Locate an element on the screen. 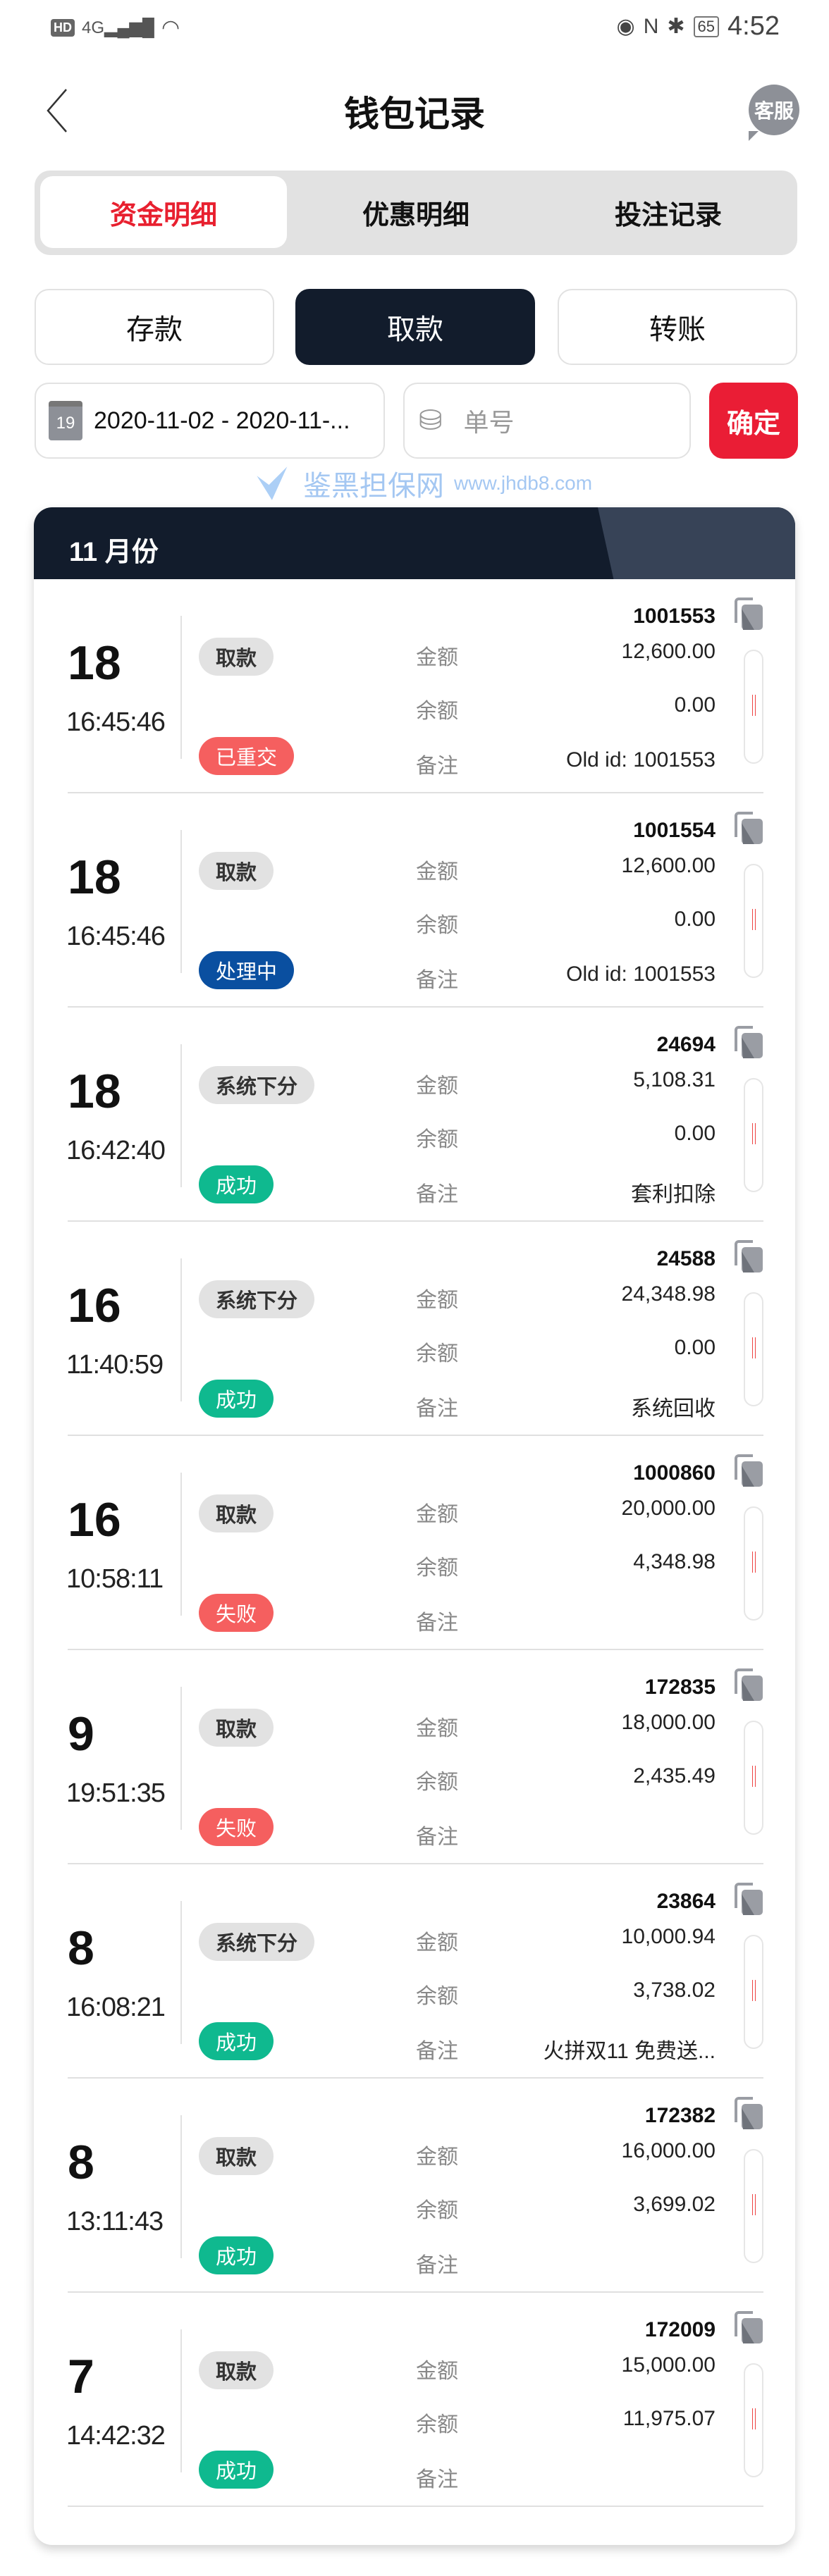  order-id: 23864 is located at coordinates (686, 1901).